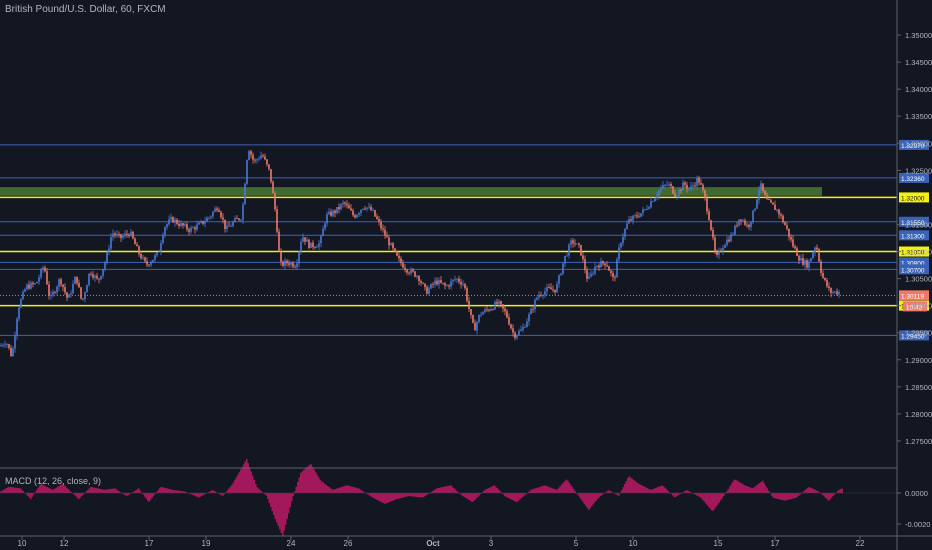 Image resolution: width=932 pixels, height=550 pixels. Describe the element at coordinates (718, 543) in the screenshot. I see `time-tick-label: 15` at that location.